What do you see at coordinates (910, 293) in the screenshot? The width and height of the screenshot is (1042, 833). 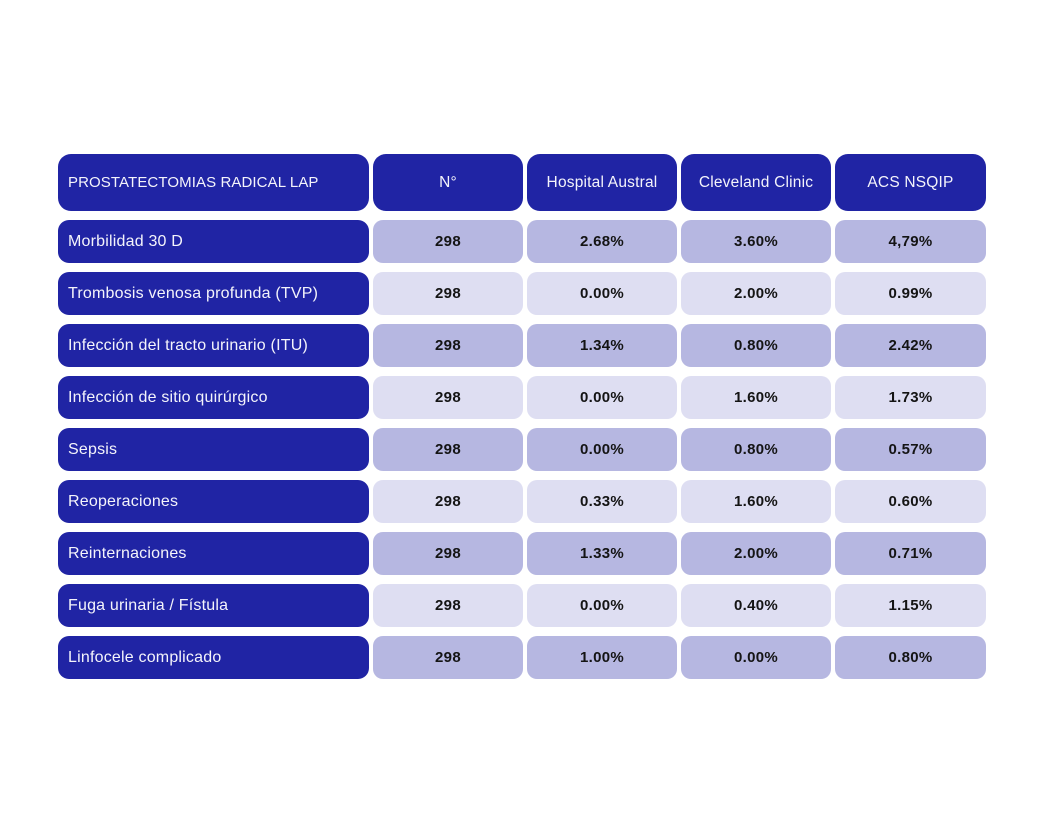 I see `table-cell: 0.99%` at bounding box center [910, 293].